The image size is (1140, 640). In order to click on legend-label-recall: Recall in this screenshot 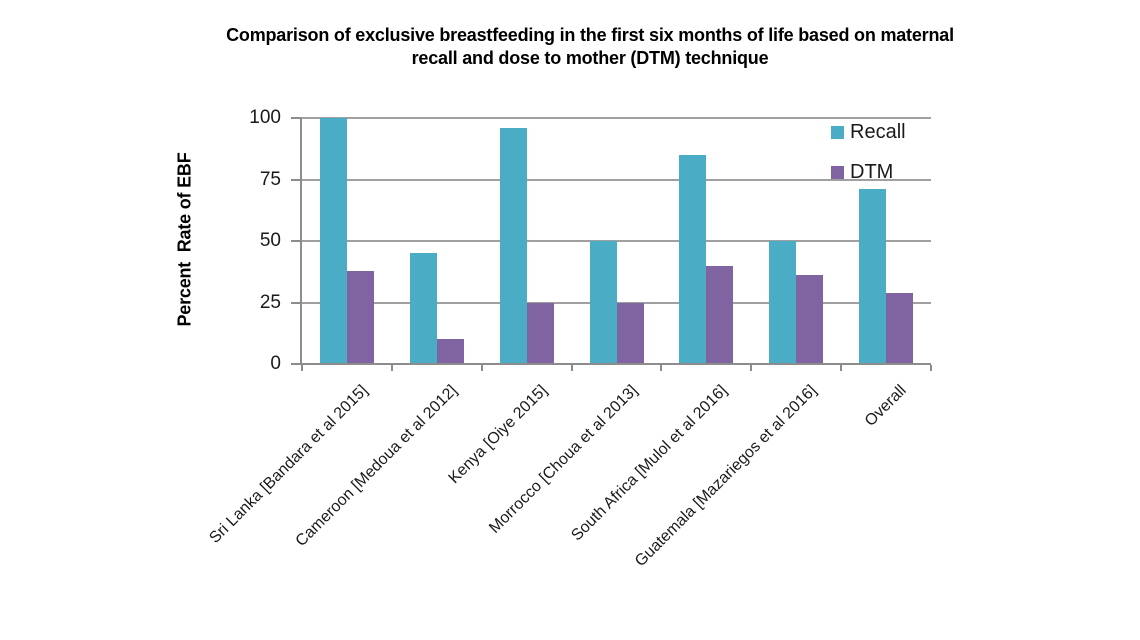, I will do `click(878, 132)`.